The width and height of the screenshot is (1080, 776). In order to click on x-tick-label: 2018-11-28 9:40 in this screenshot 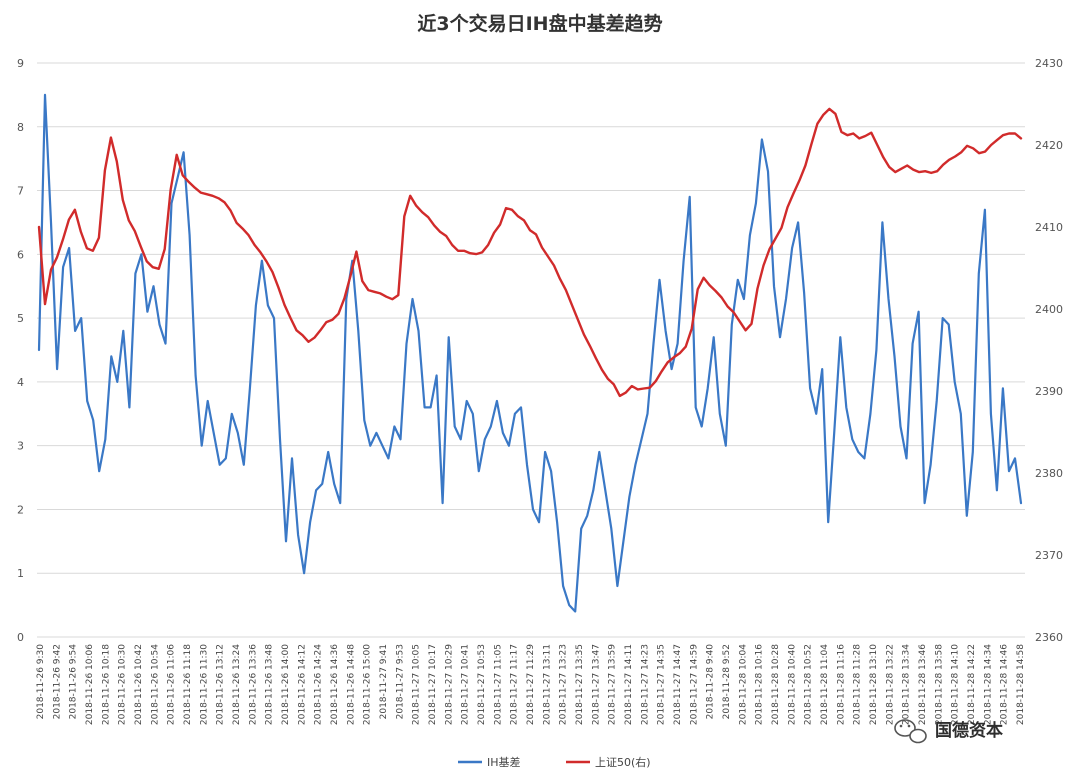, I will do `click(711, 682)`.